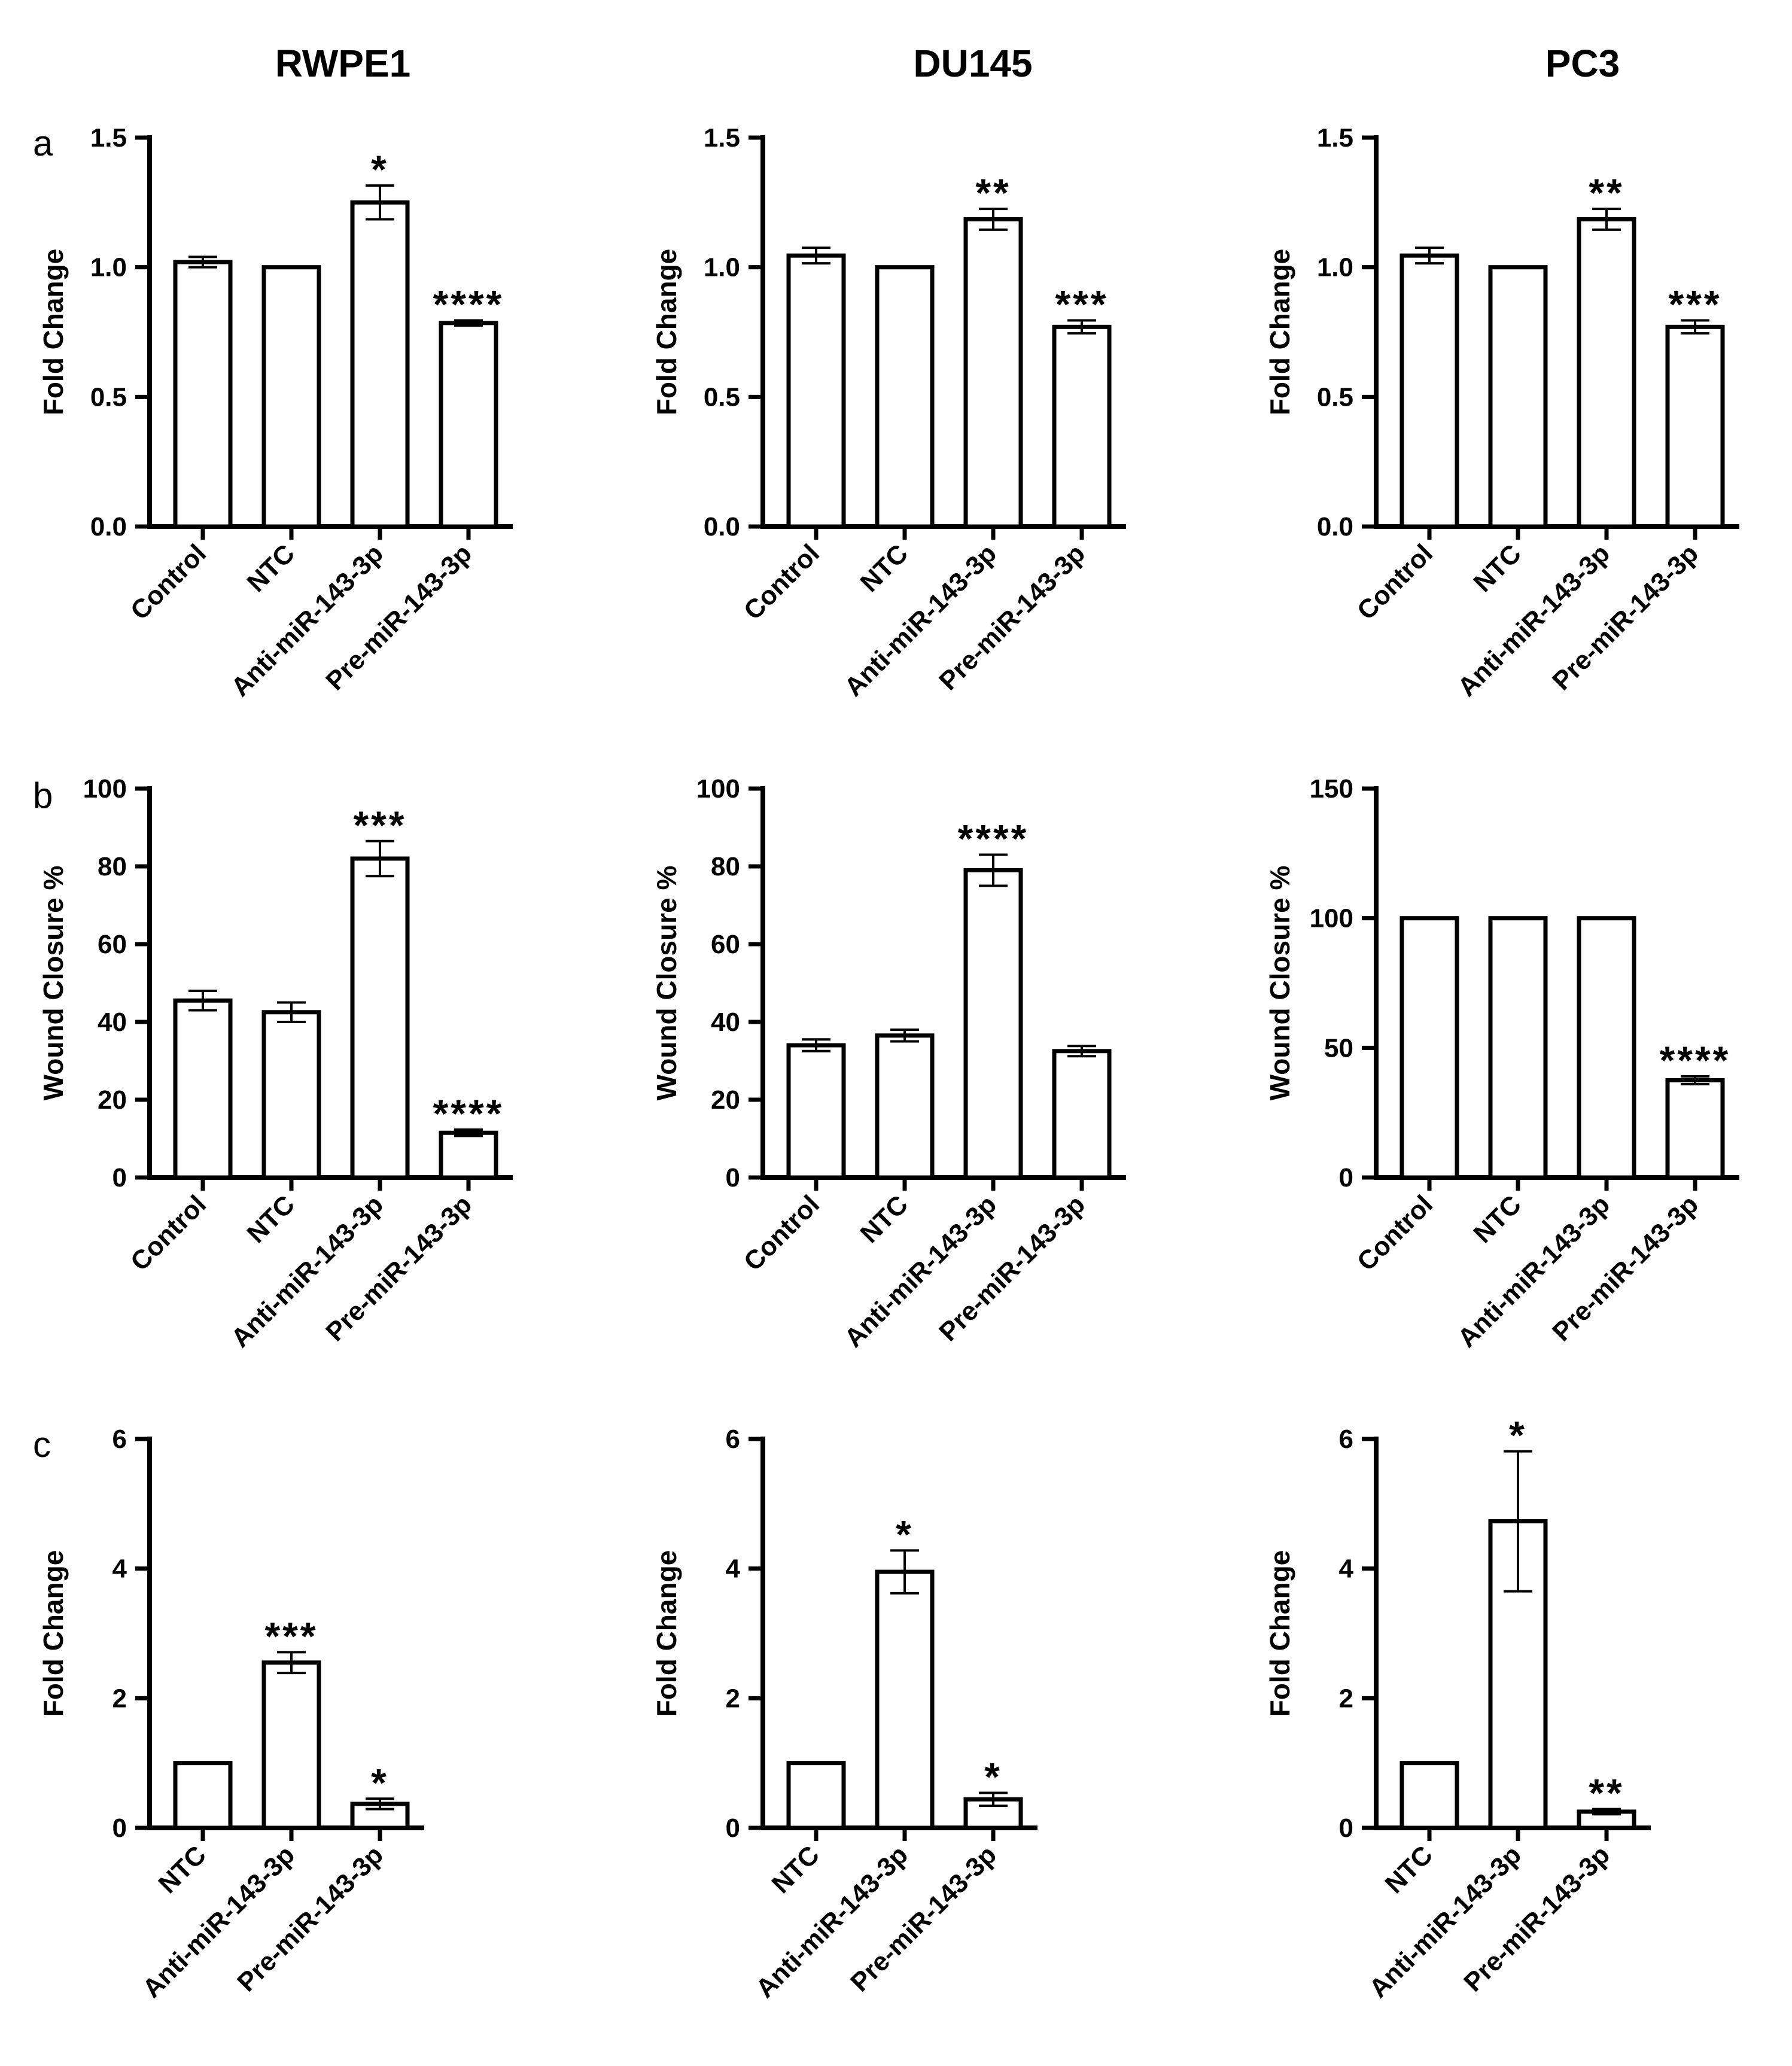  Describe the element at coordinates (43, 796) in the screenshot. I see `panel-label-b: b` at that location.